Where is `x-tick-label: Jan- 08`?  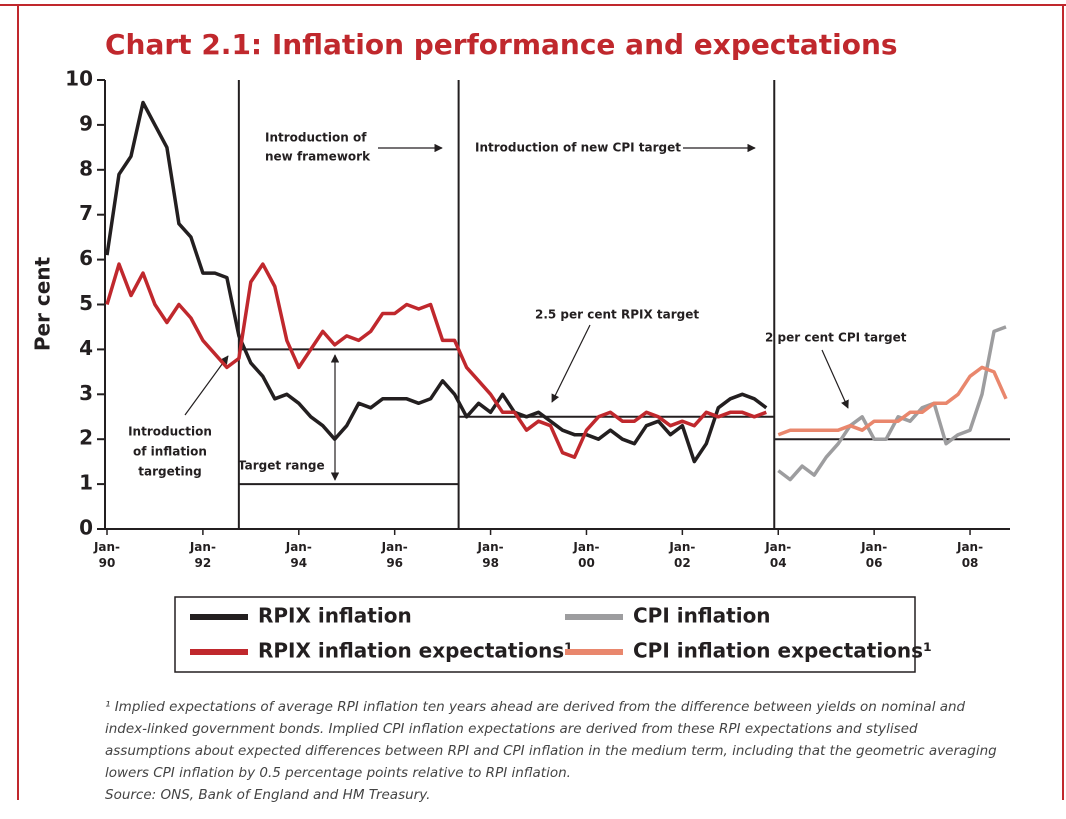
x-tick-label: Jan- 08 is located at coordinates (969, 555).